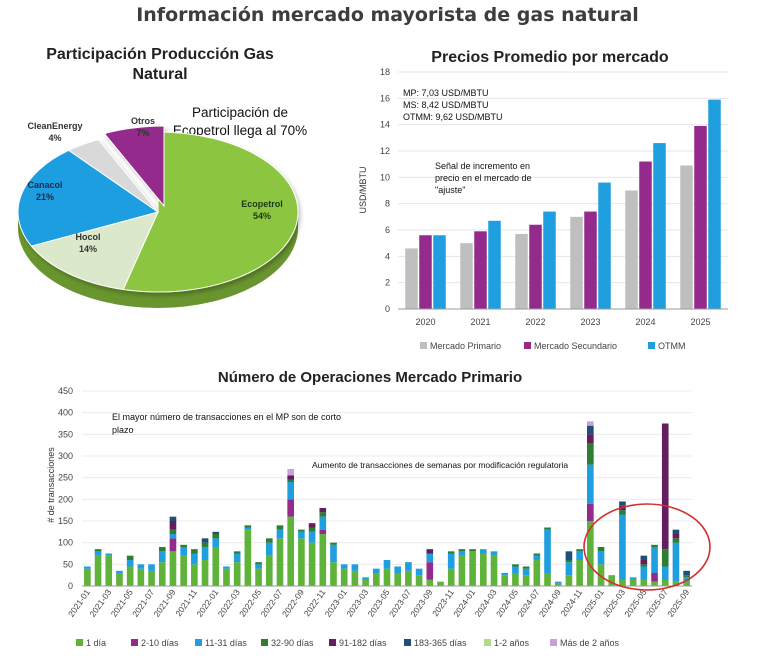  Describe the element at coordinates (385, 98) in the screenshot. I see `price-y-tick-label: 16` at that location.